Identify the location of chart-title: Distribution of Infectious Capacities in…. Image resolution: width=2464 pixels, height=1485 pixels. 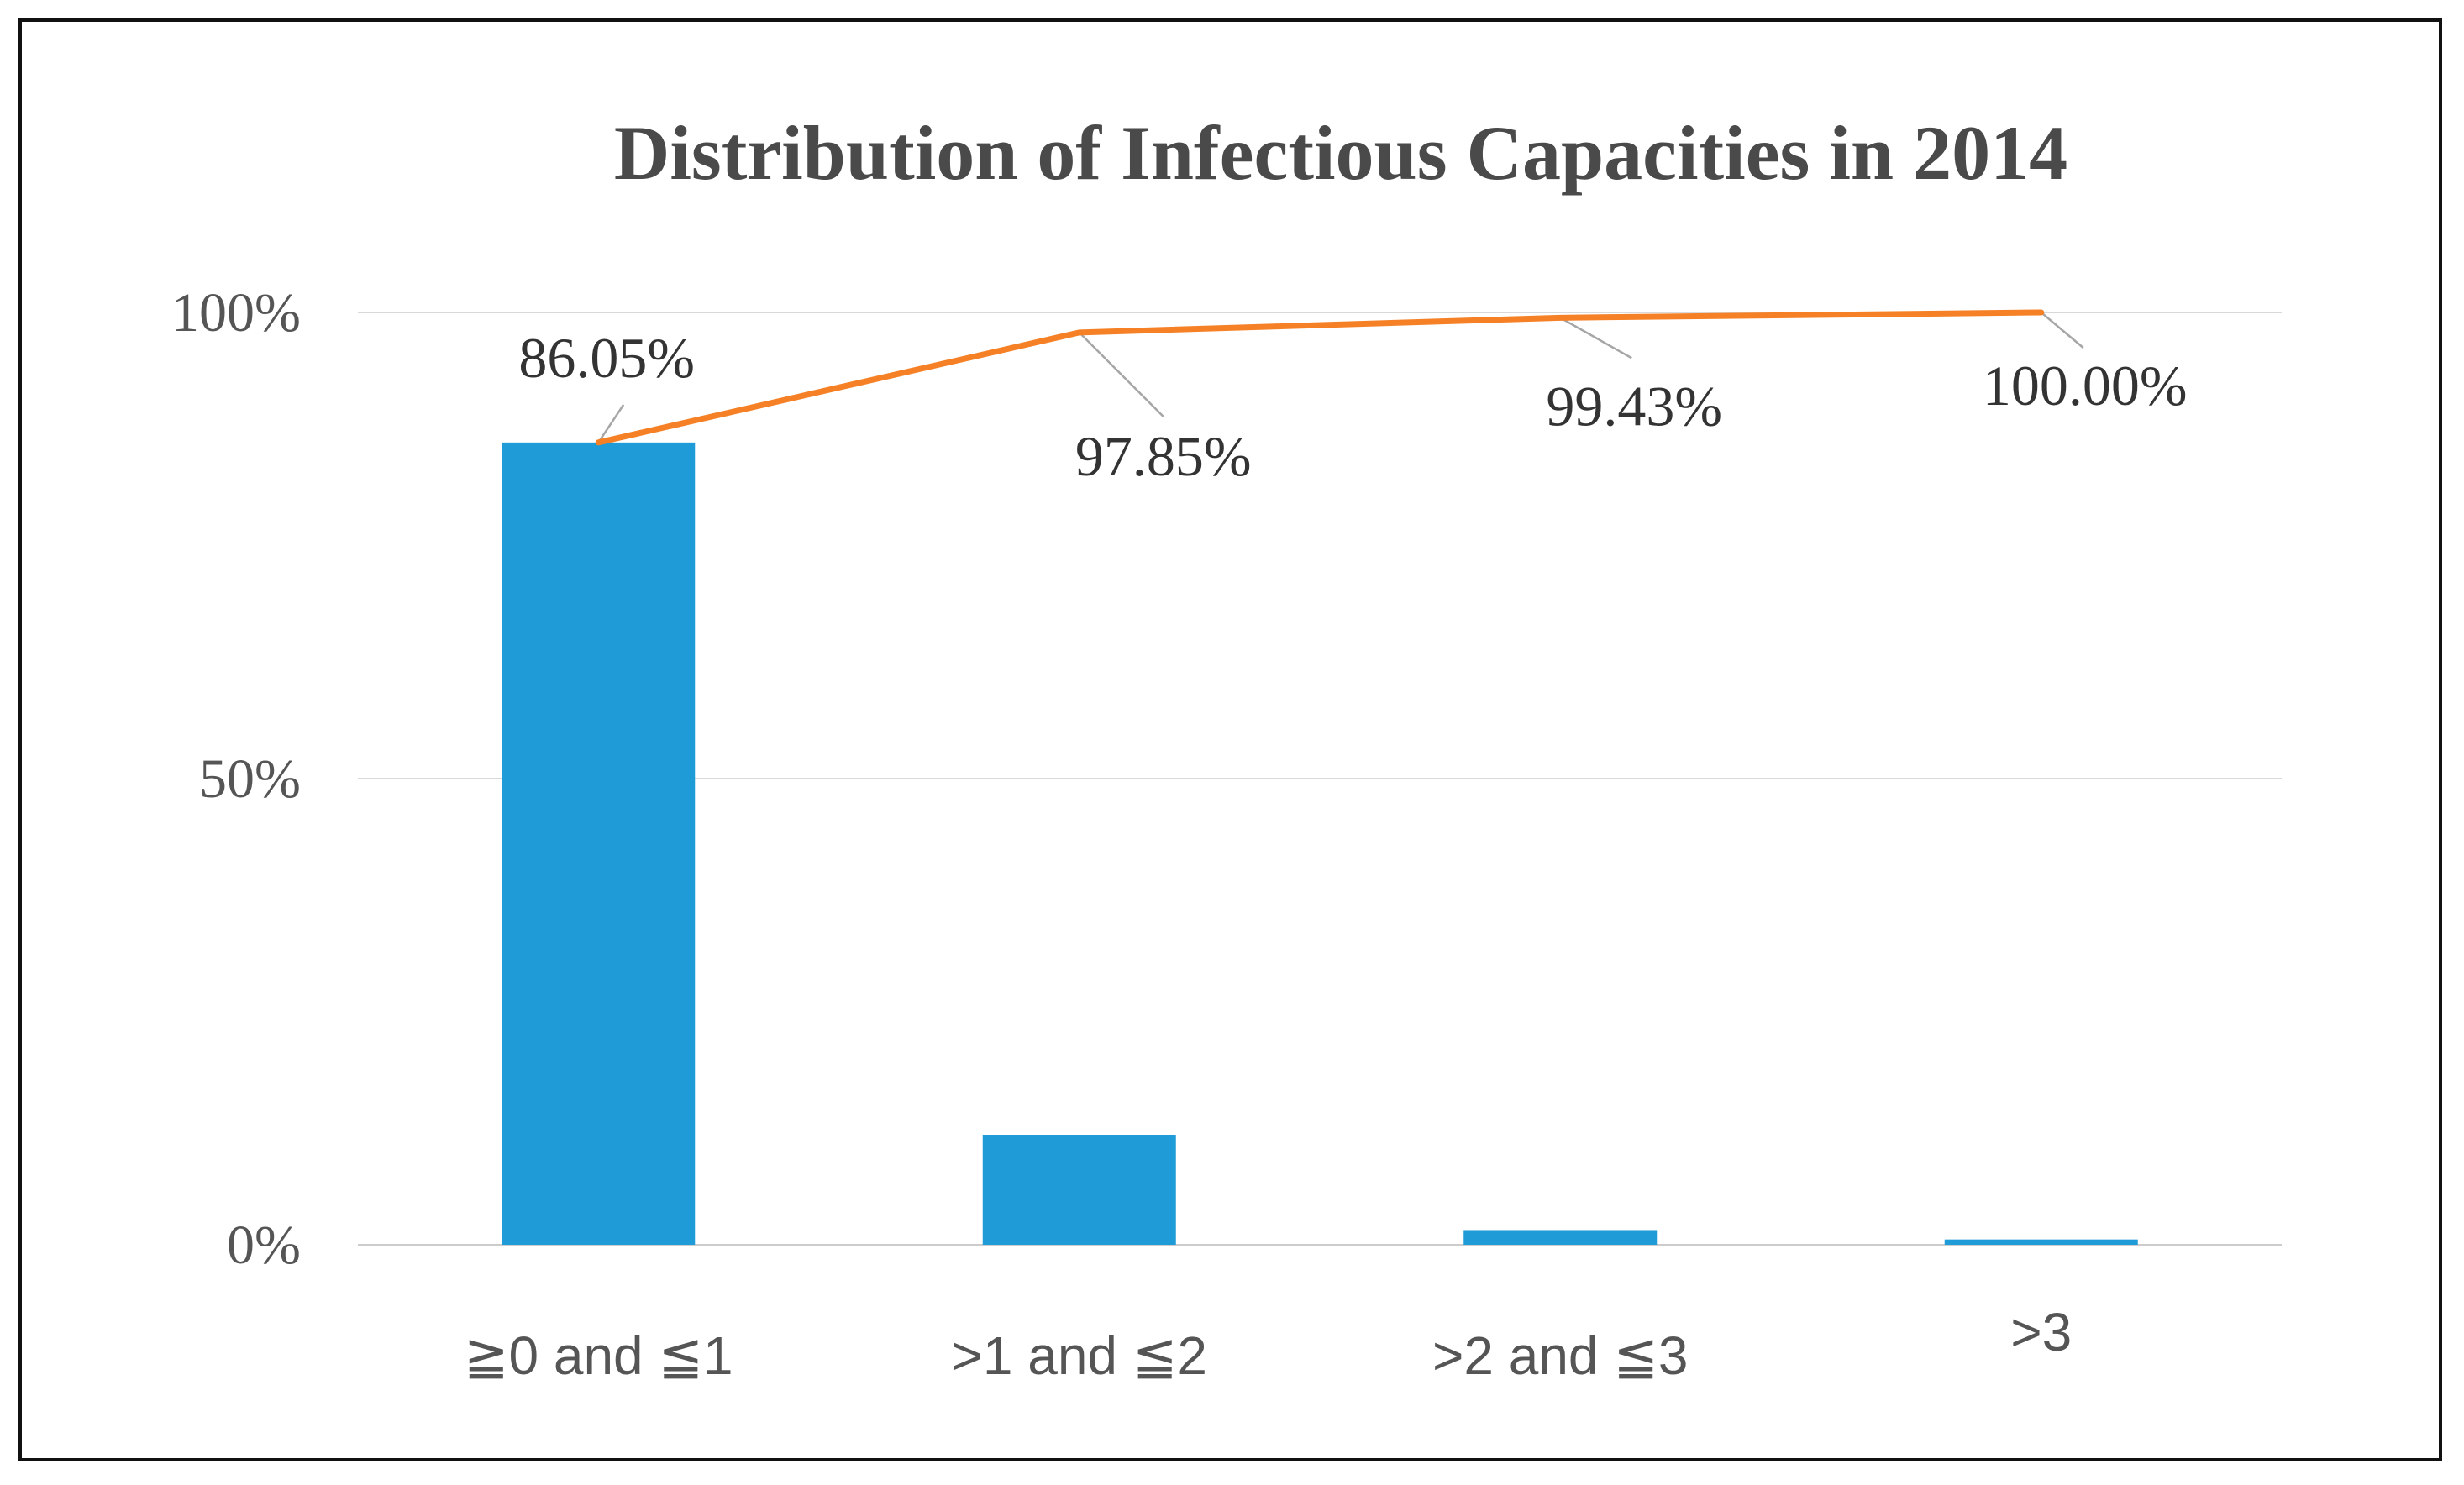
(1340, 153).